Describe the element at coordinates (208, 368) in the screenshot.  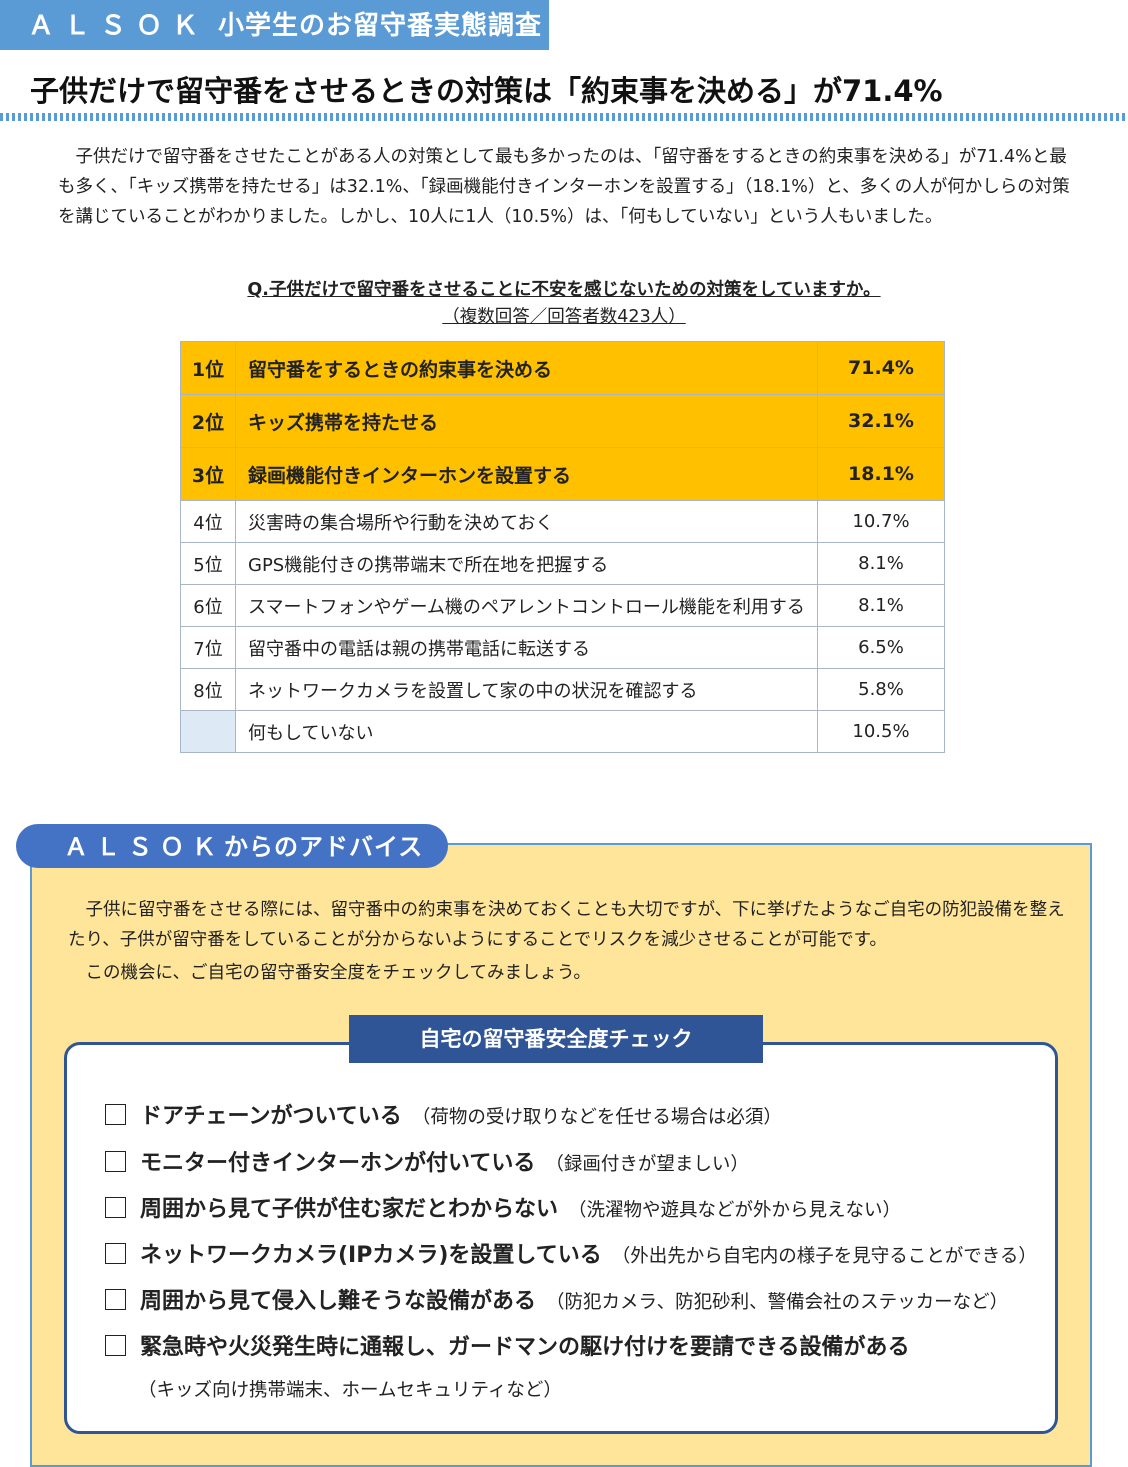
I see `rank-cell: 1位` at that location.